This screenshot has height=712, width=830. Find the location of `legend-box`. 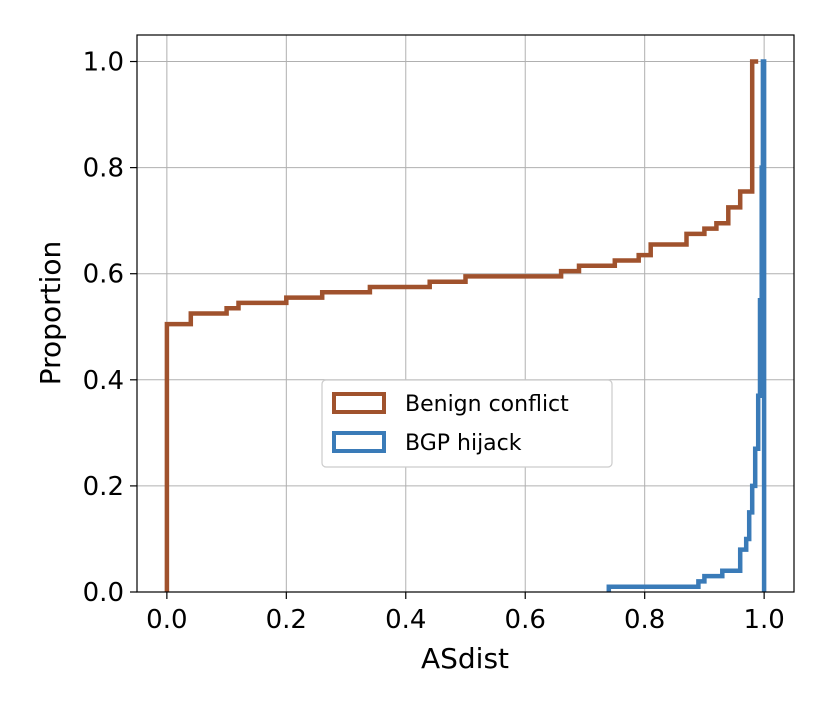

legend-box is located at coordinates (467, 423).